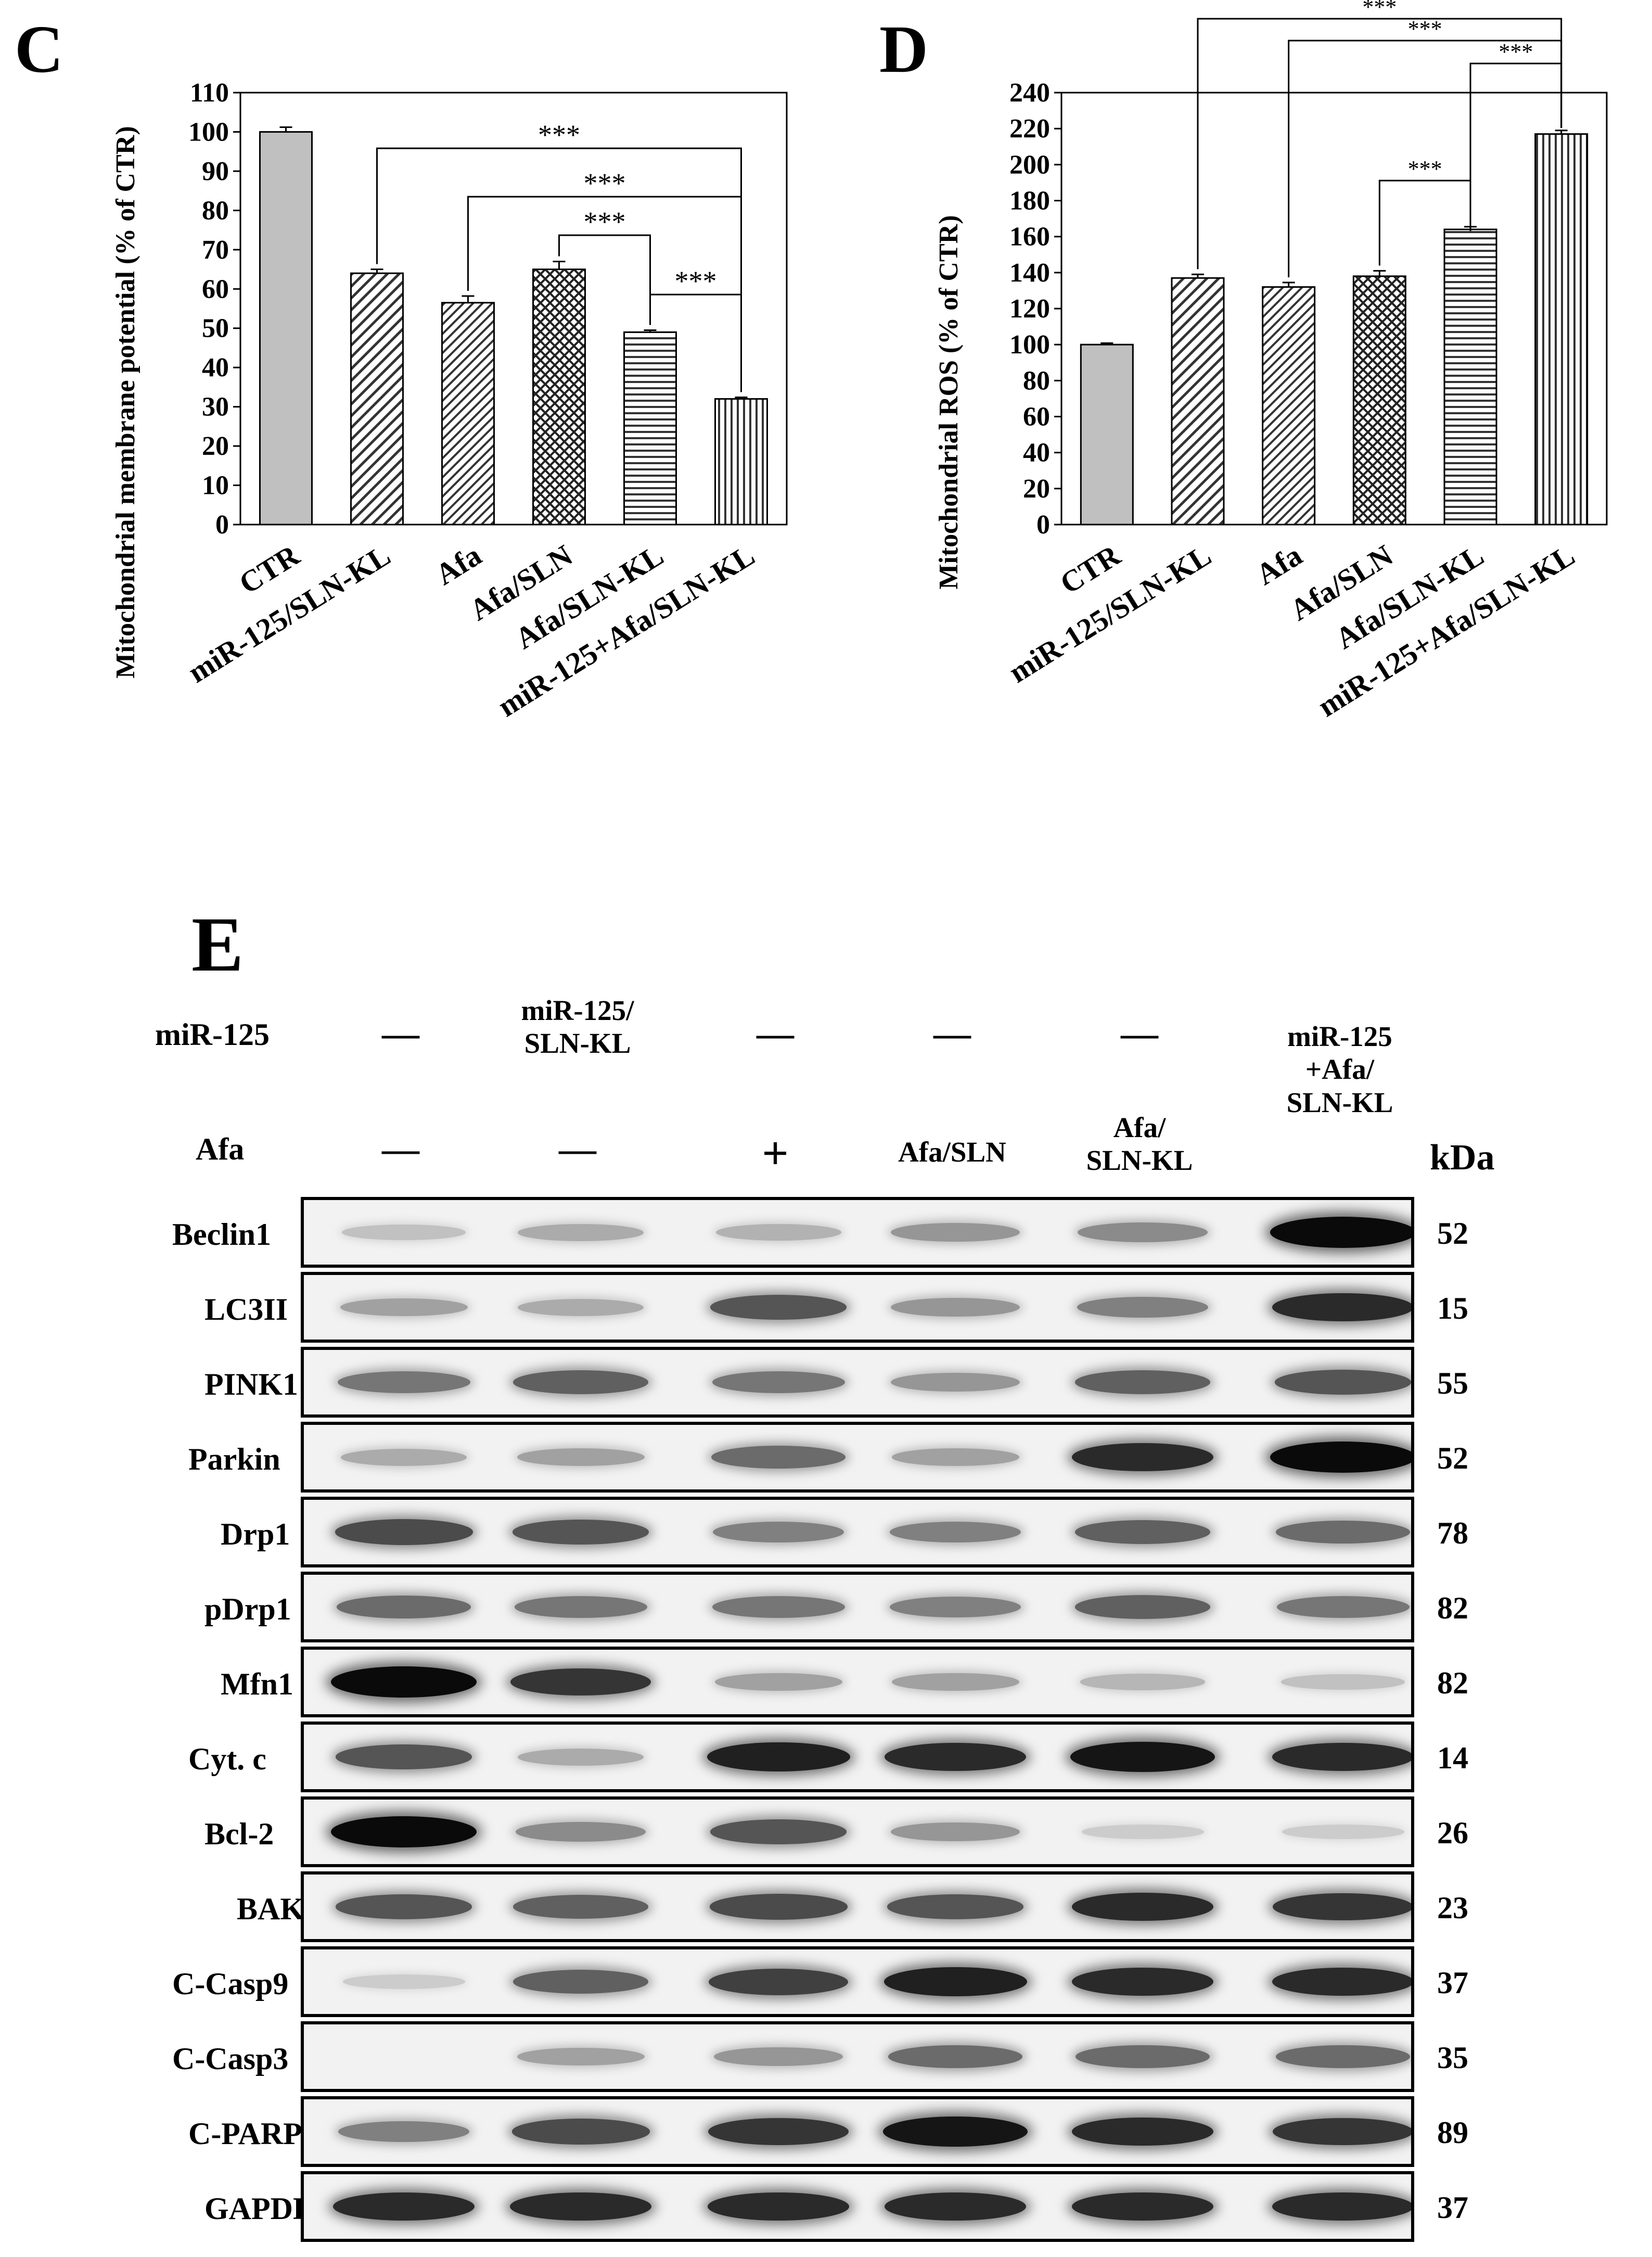 This screenshot has width=1652, height=2257. What do you see at coordinates (251, 1384) in the screenshot?
I see `protein-label: PINK1` at bounding box center [251, 1384].